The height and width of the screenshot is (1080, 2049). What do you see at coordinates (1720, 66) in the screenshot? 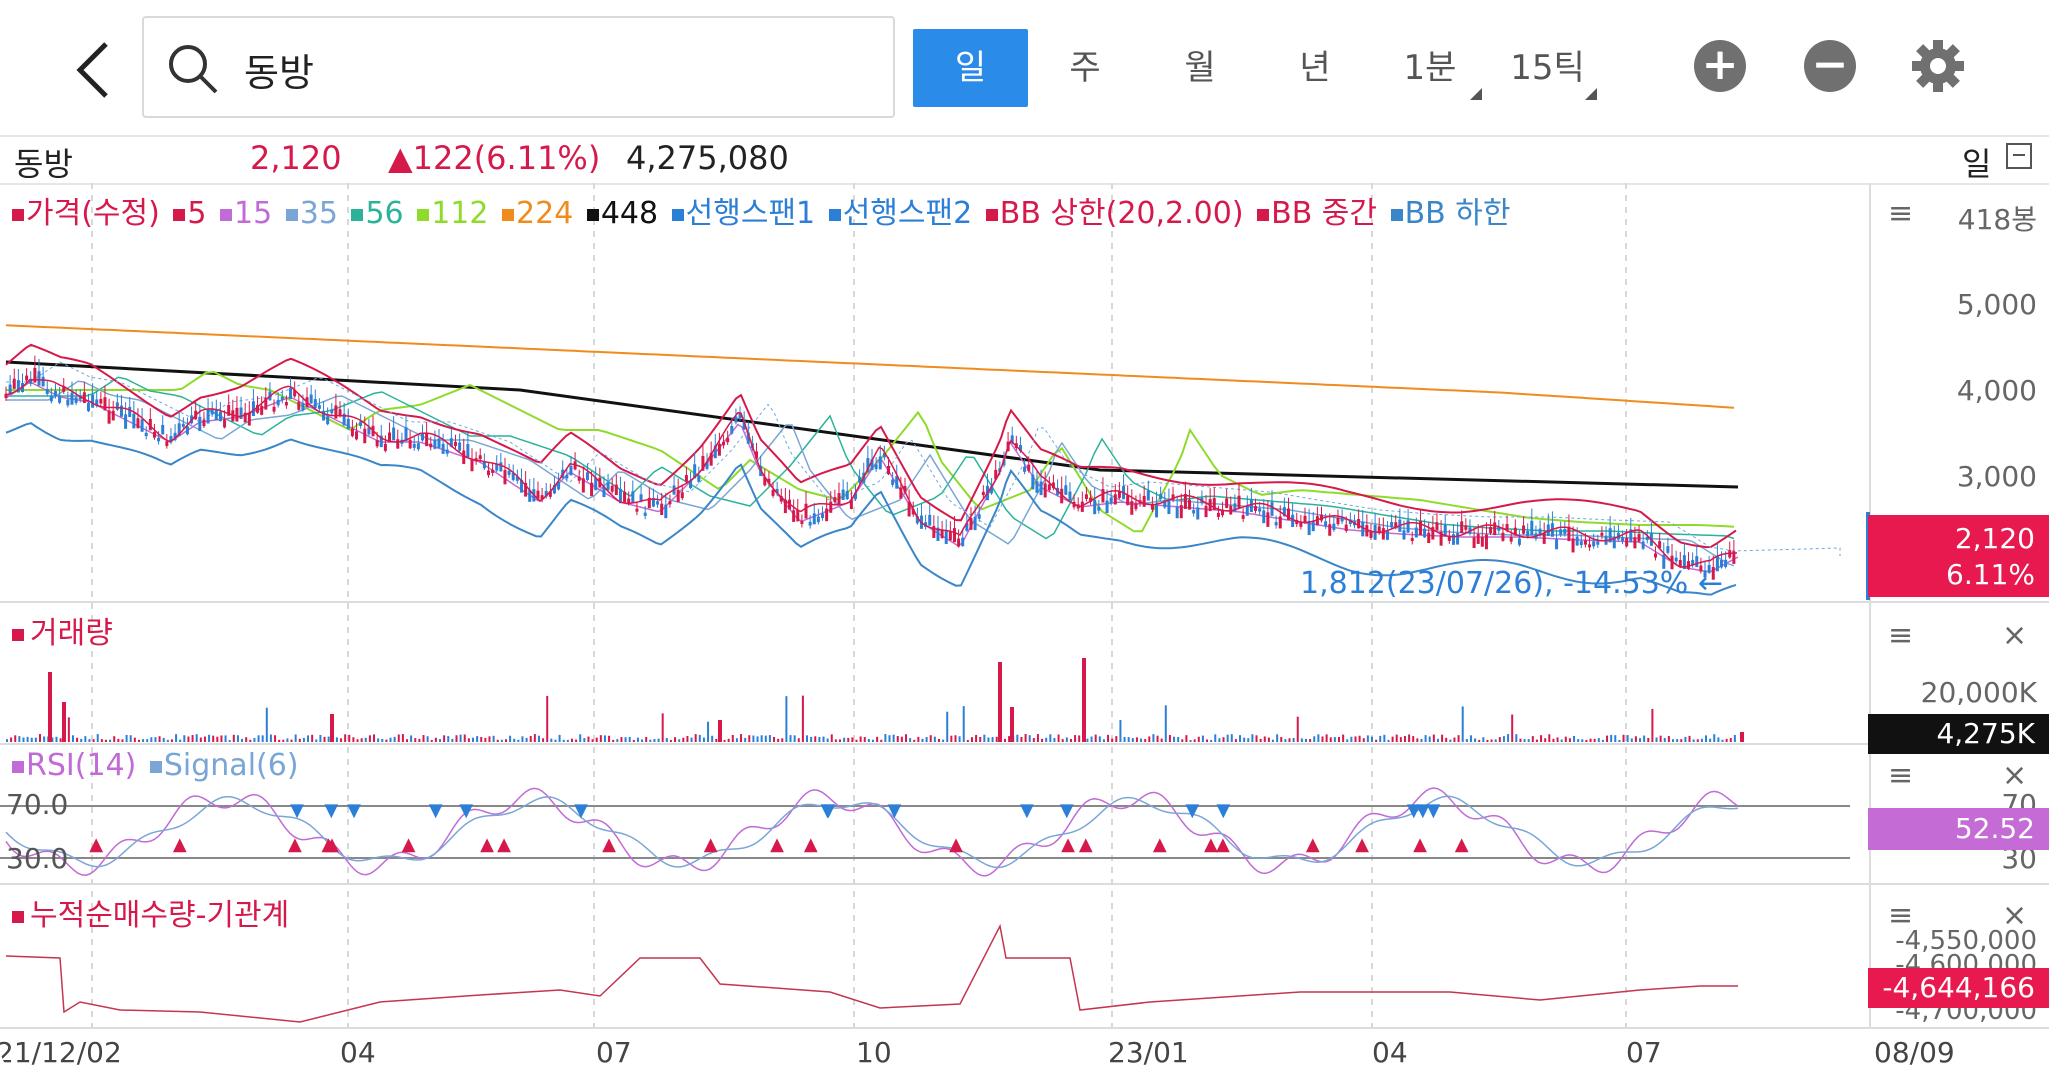
I see `zoom-in-button: +` at bounding box center [1720, 66].